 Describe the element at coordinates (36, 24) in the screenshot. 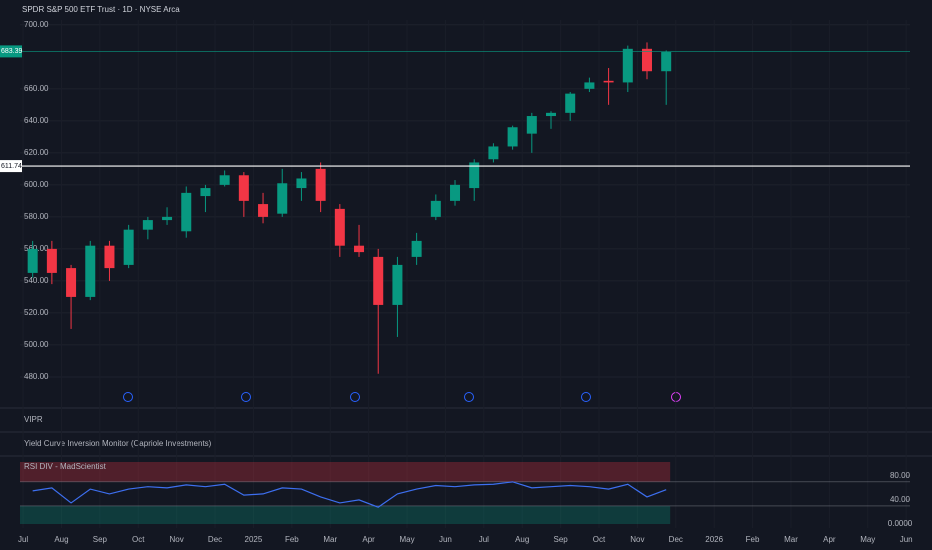

I see `y-tick-label: 700.00` at that location.